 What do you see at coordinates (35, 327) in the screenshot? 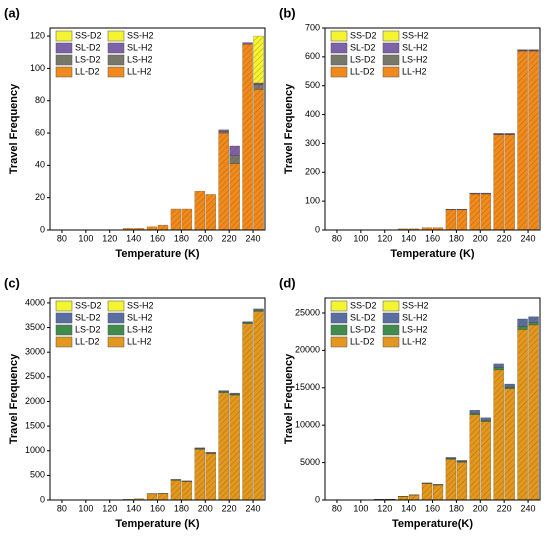
I see `y-tick-label: 3500` at bounding box center [35, 327].